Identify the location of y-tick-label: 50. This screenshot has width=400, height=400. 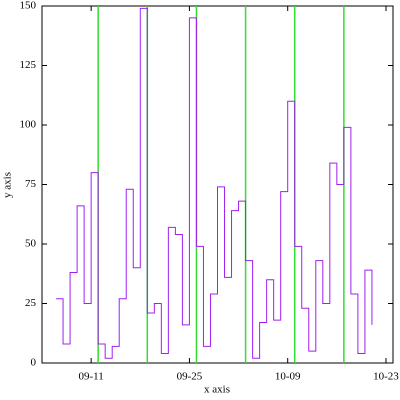
(31, 244).